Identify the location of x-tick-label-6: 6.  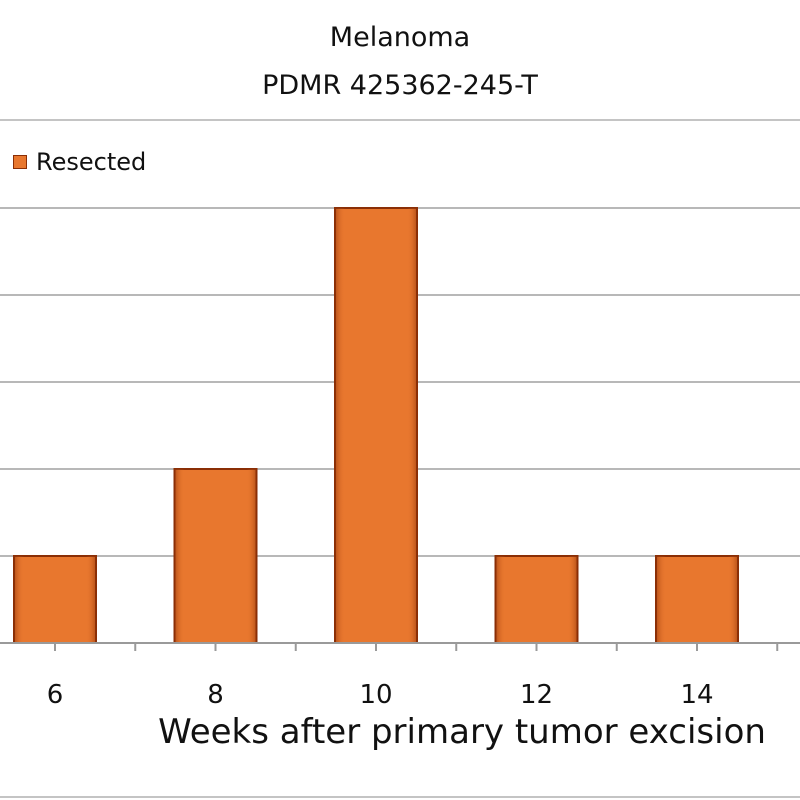
(55, 695).